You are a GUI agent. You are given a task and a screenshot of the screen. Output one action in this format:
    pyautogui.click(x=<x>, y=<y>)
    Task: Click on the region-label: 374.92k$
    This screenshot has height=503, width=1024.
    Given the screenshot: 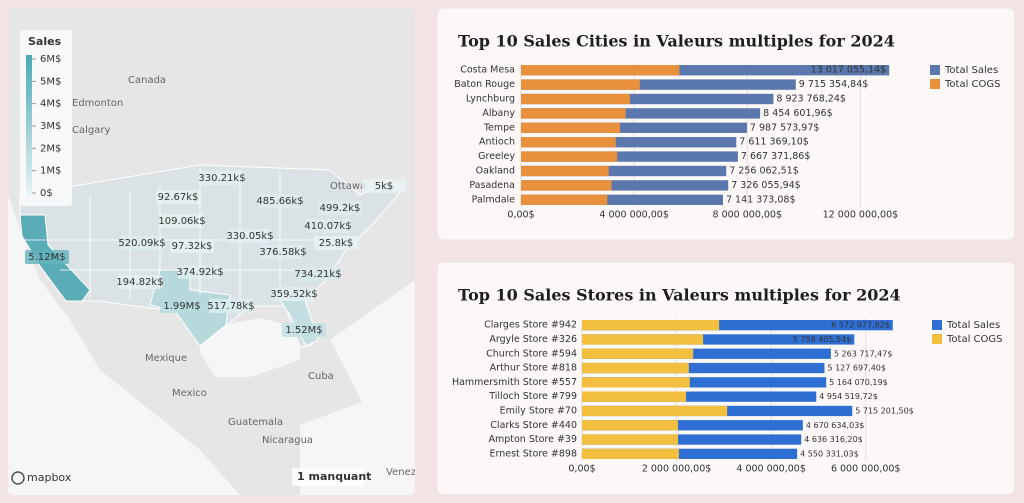 What is the action you would take?
    pyautogui.click(x=199, y=272)
    